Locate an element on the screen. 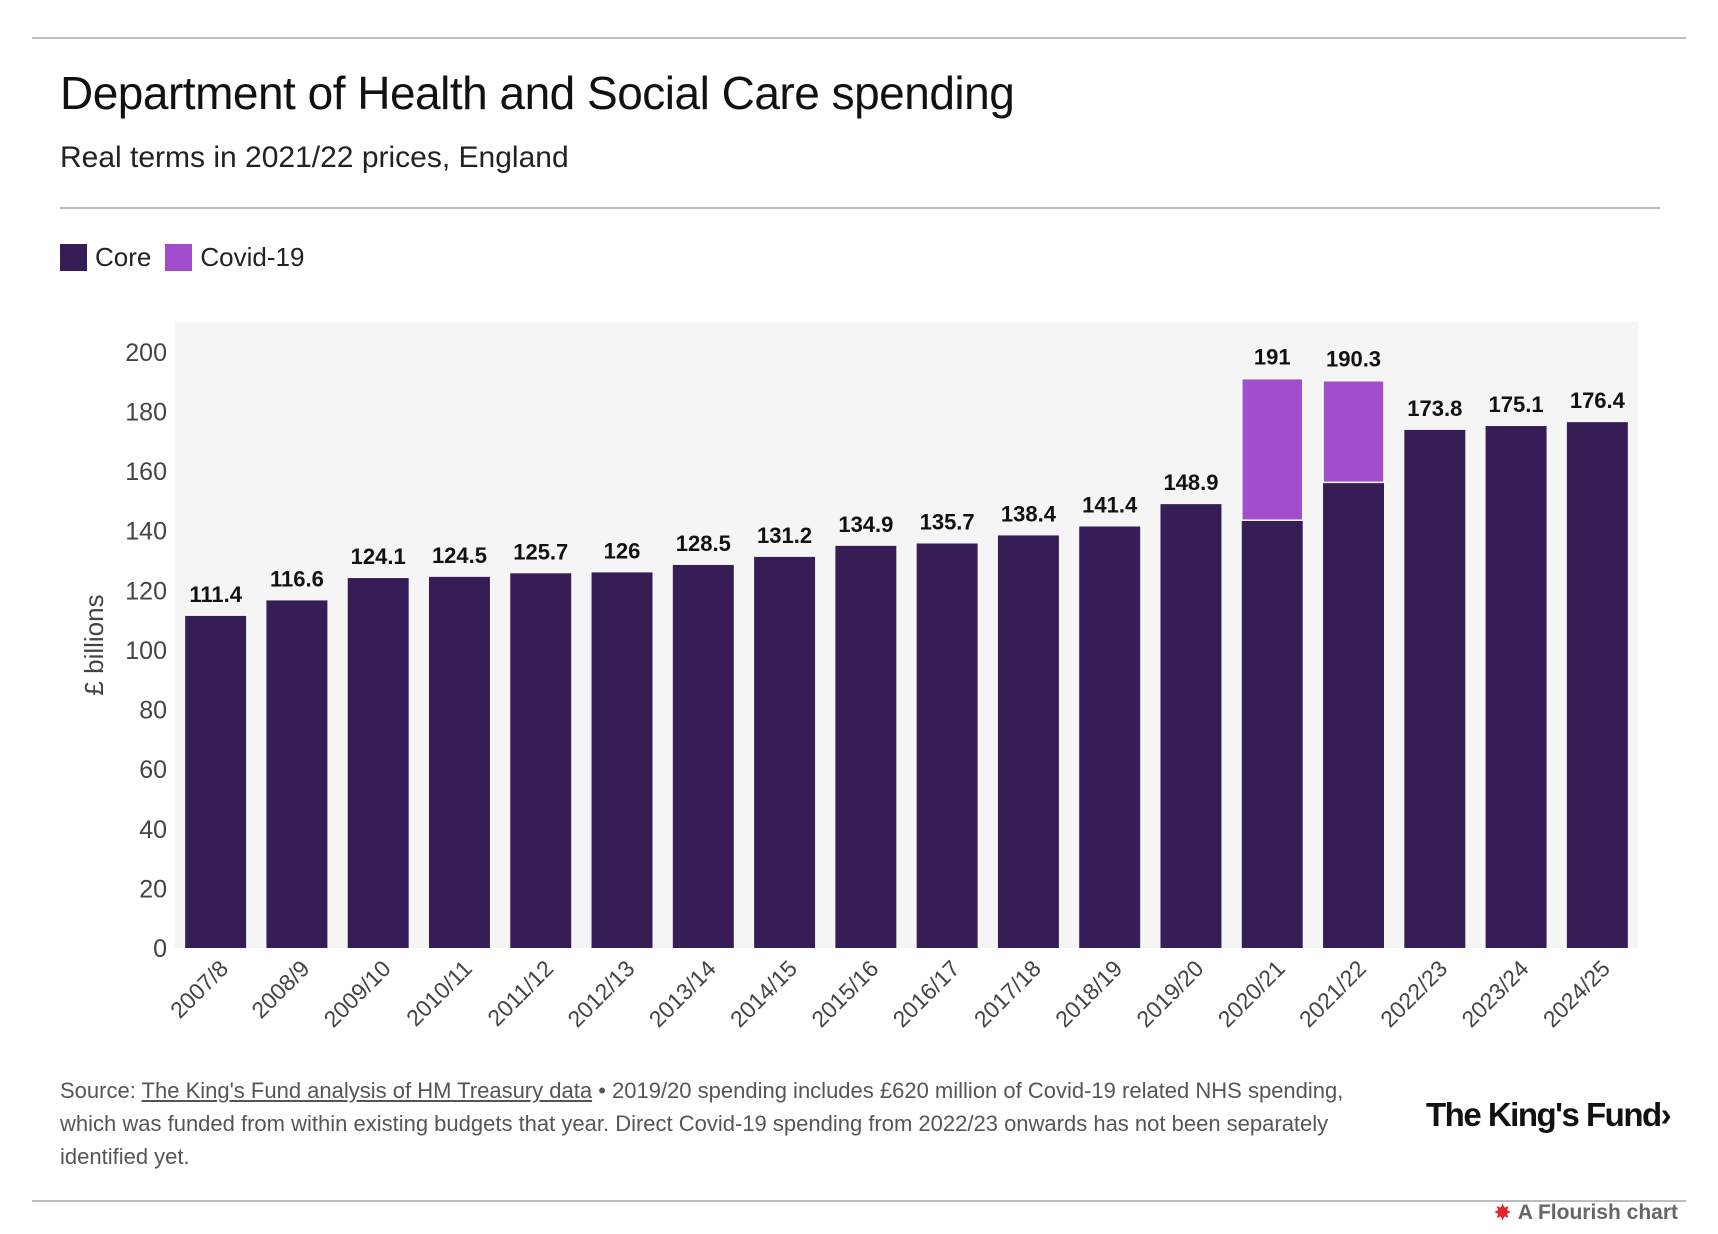  flourish-label: A Flourish chart is located at coordinates (1597, 1212).